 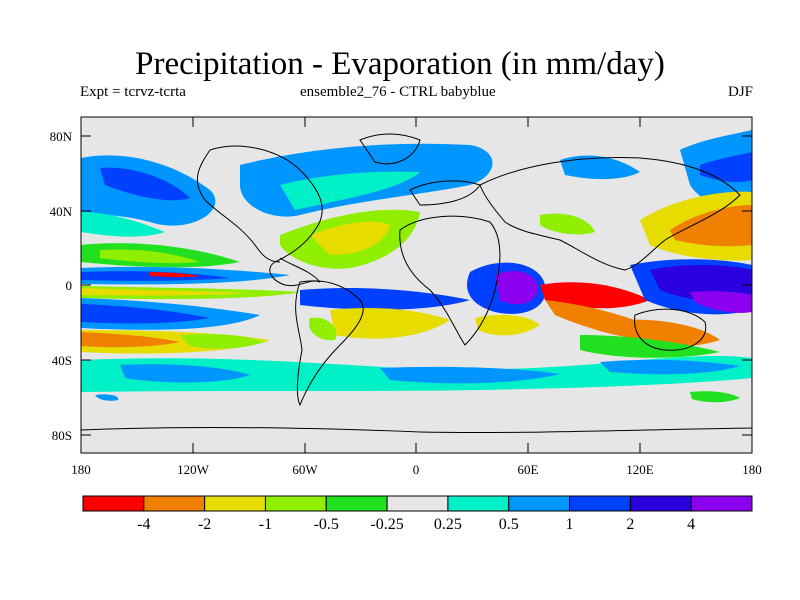 What do you see at coordinates (265, 524) in the screenshot?
I see `colorbar-label: -1` at bounding box center [265, 524].